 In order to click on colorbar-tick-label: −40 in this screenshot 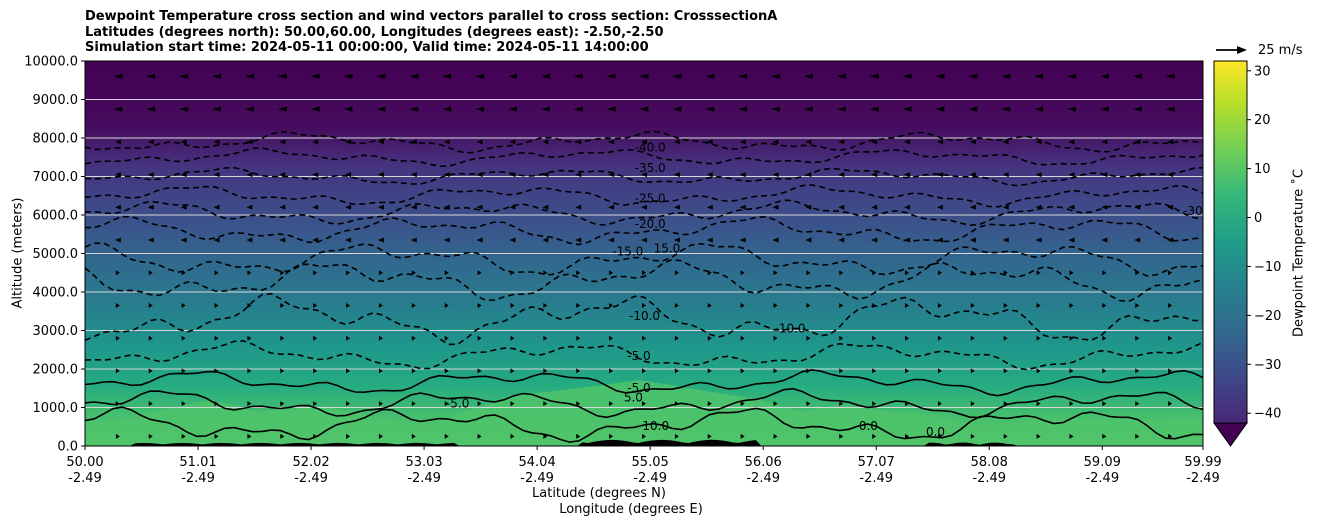, I will do `click(1267, 414)`.